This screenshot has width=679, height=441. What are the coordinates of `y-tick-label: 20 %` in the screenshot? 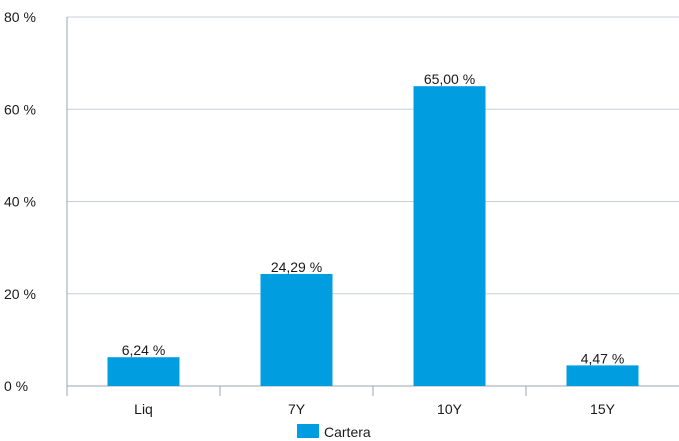 It's located at (20, 294).